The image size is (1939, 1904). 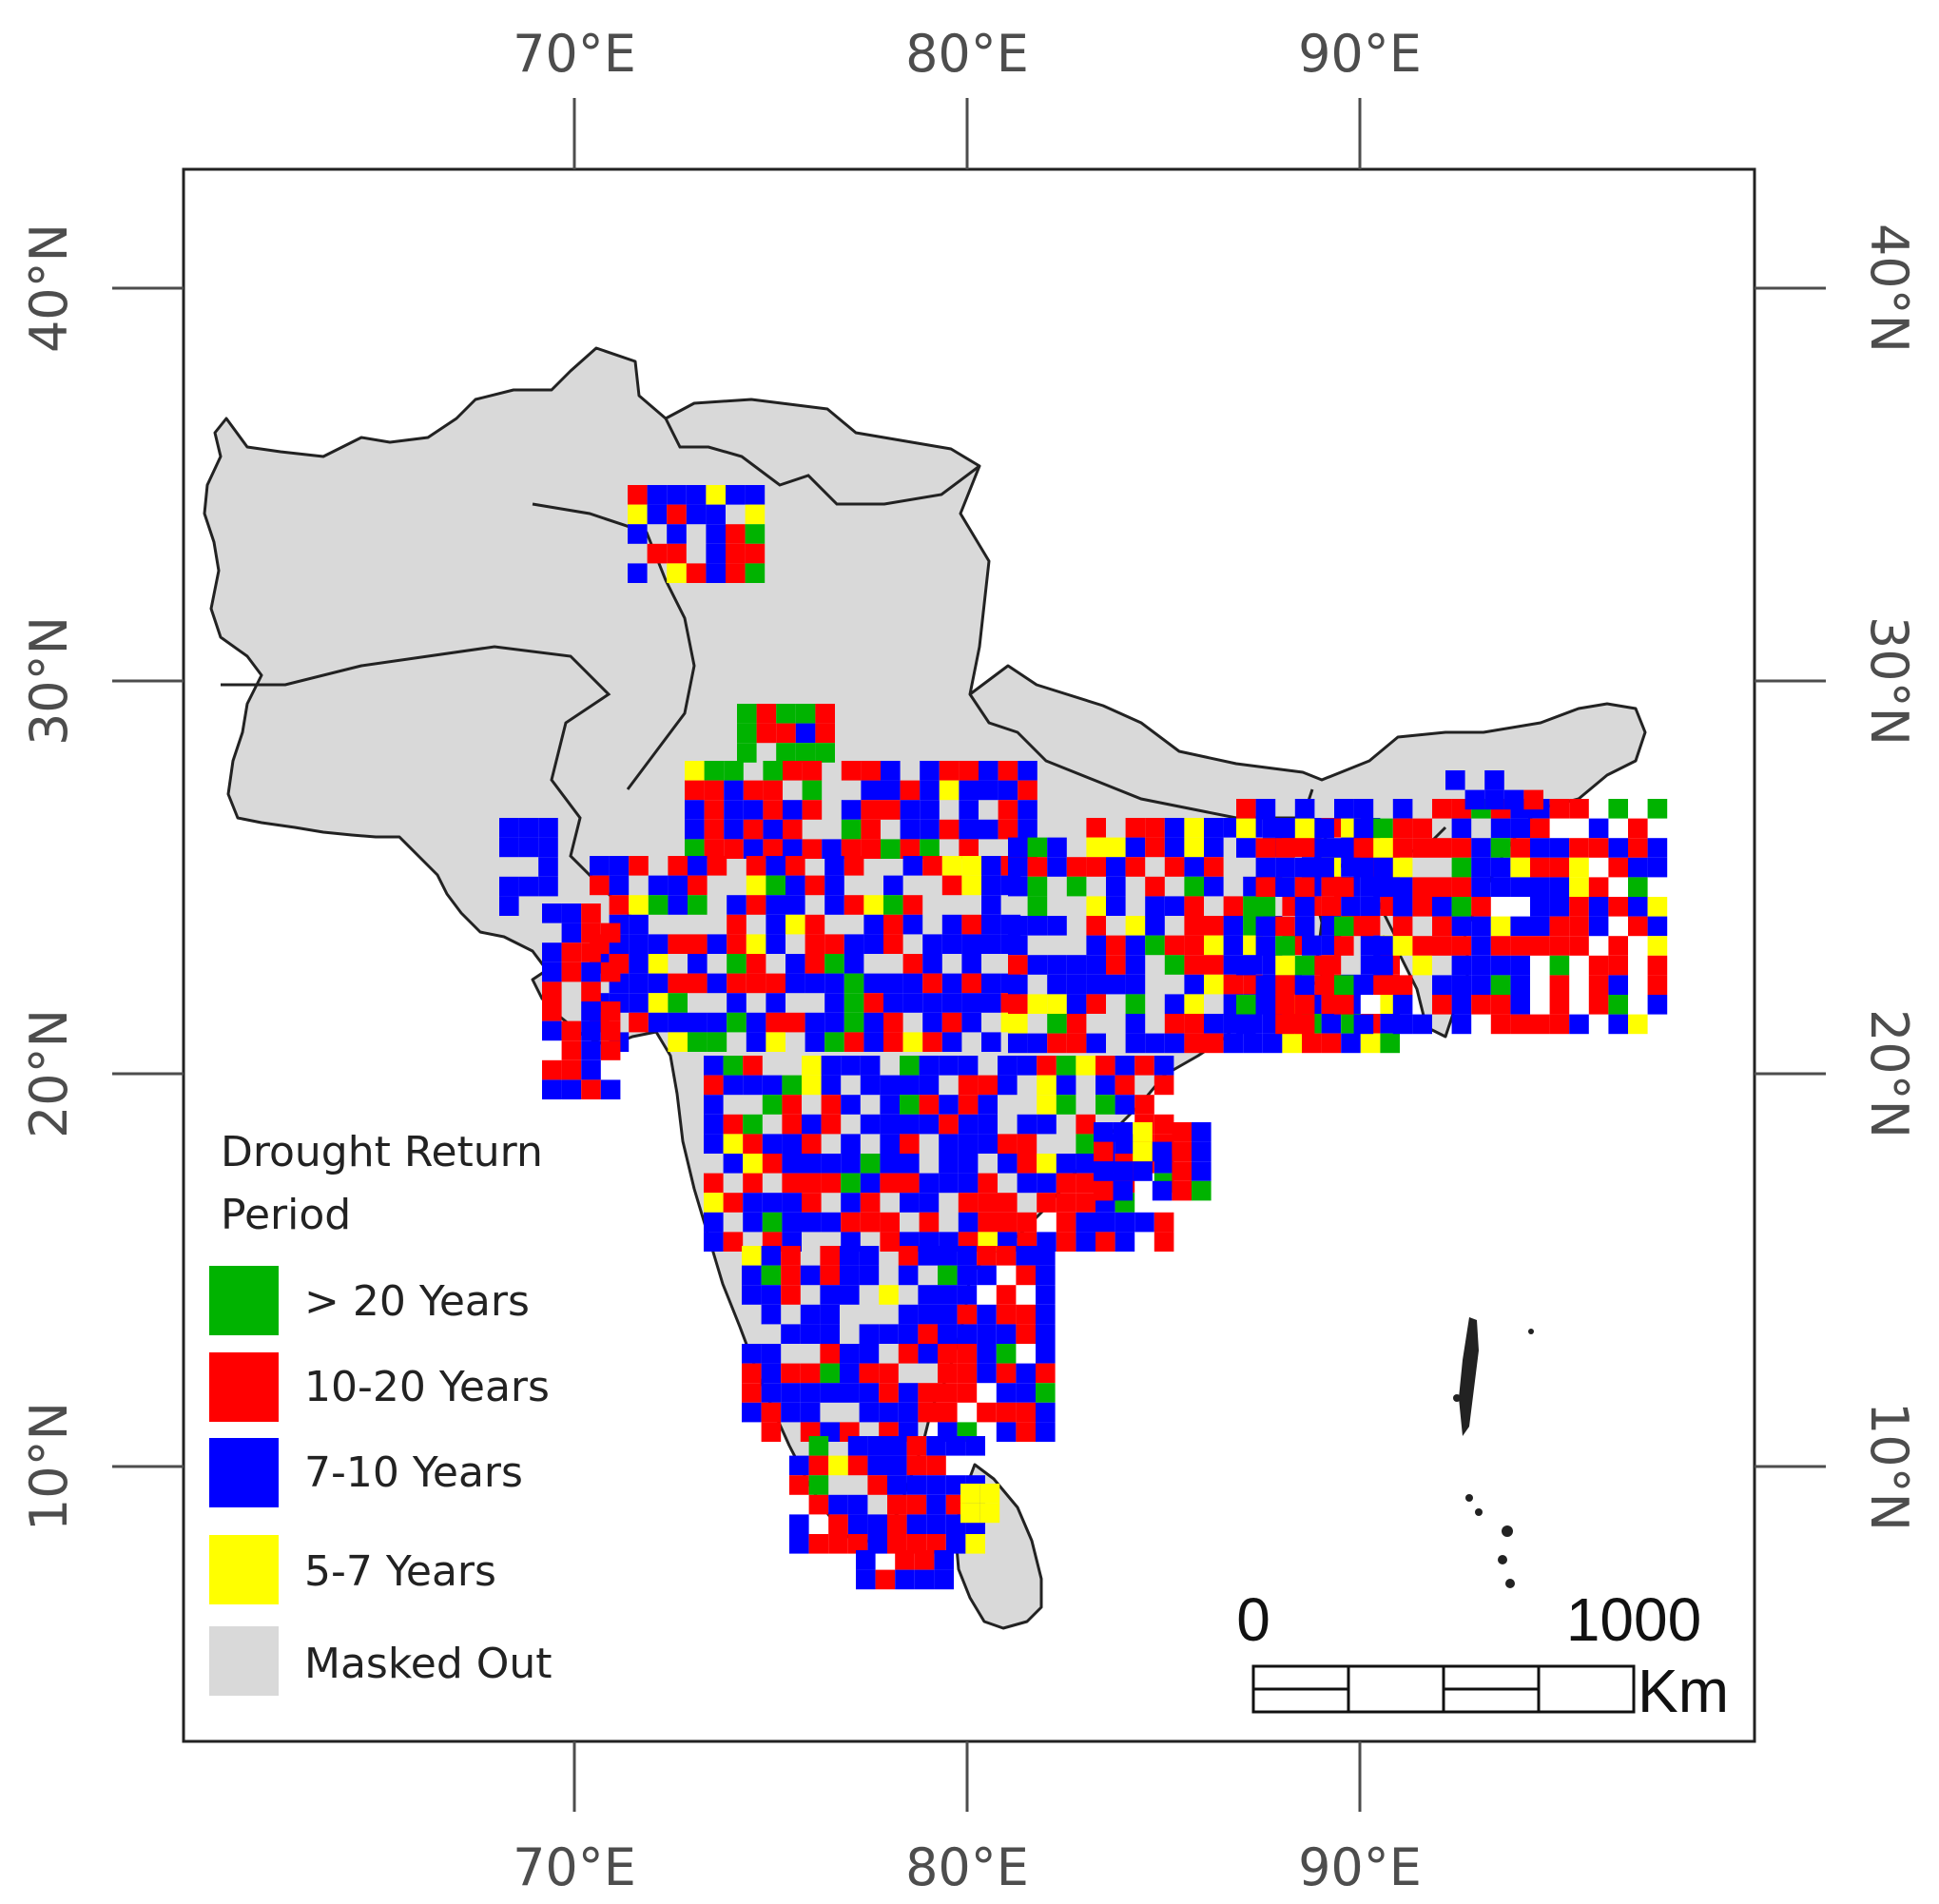 What do you see at coordinates (574, 54) in the screenshot?
I see `lon-label-top-70: 70°E` at bounding box center [574, 54].